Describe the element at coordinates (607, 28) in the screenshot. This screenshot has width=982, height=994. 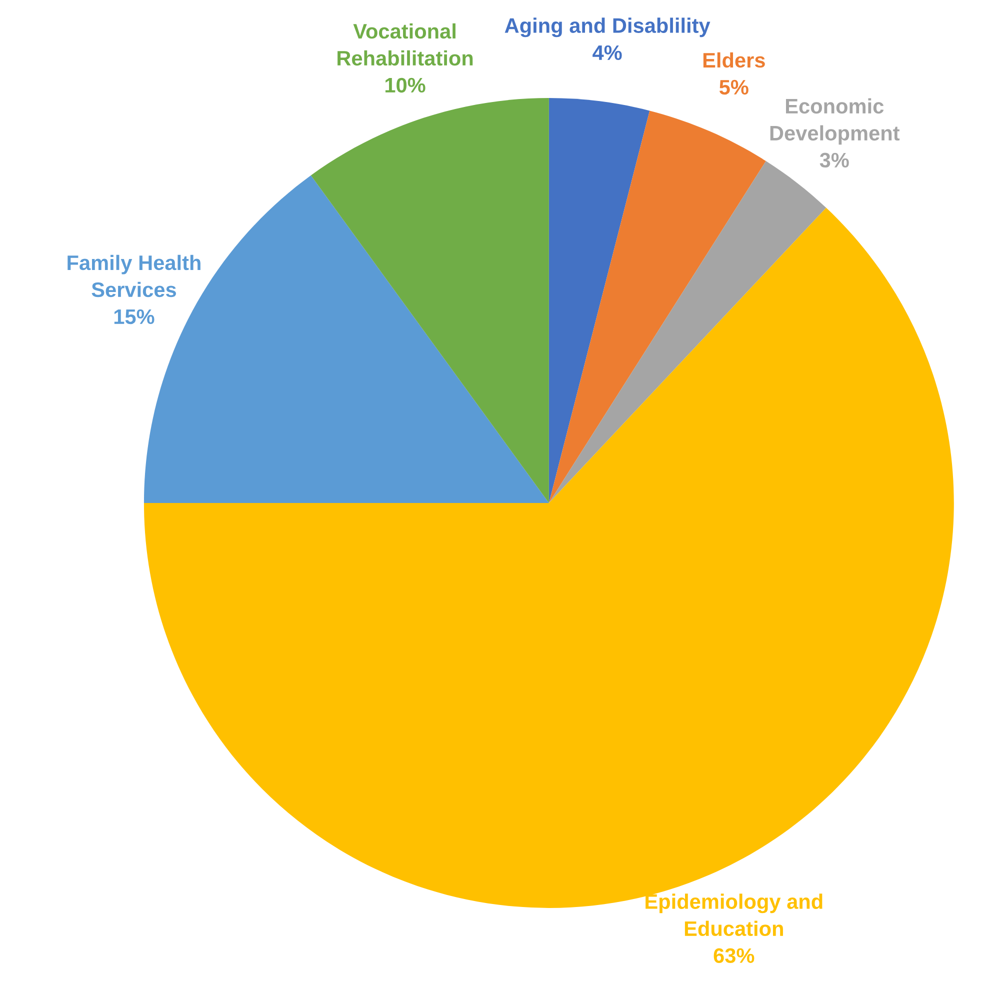
I see `slice-label: Aging and Disablility` at that location.